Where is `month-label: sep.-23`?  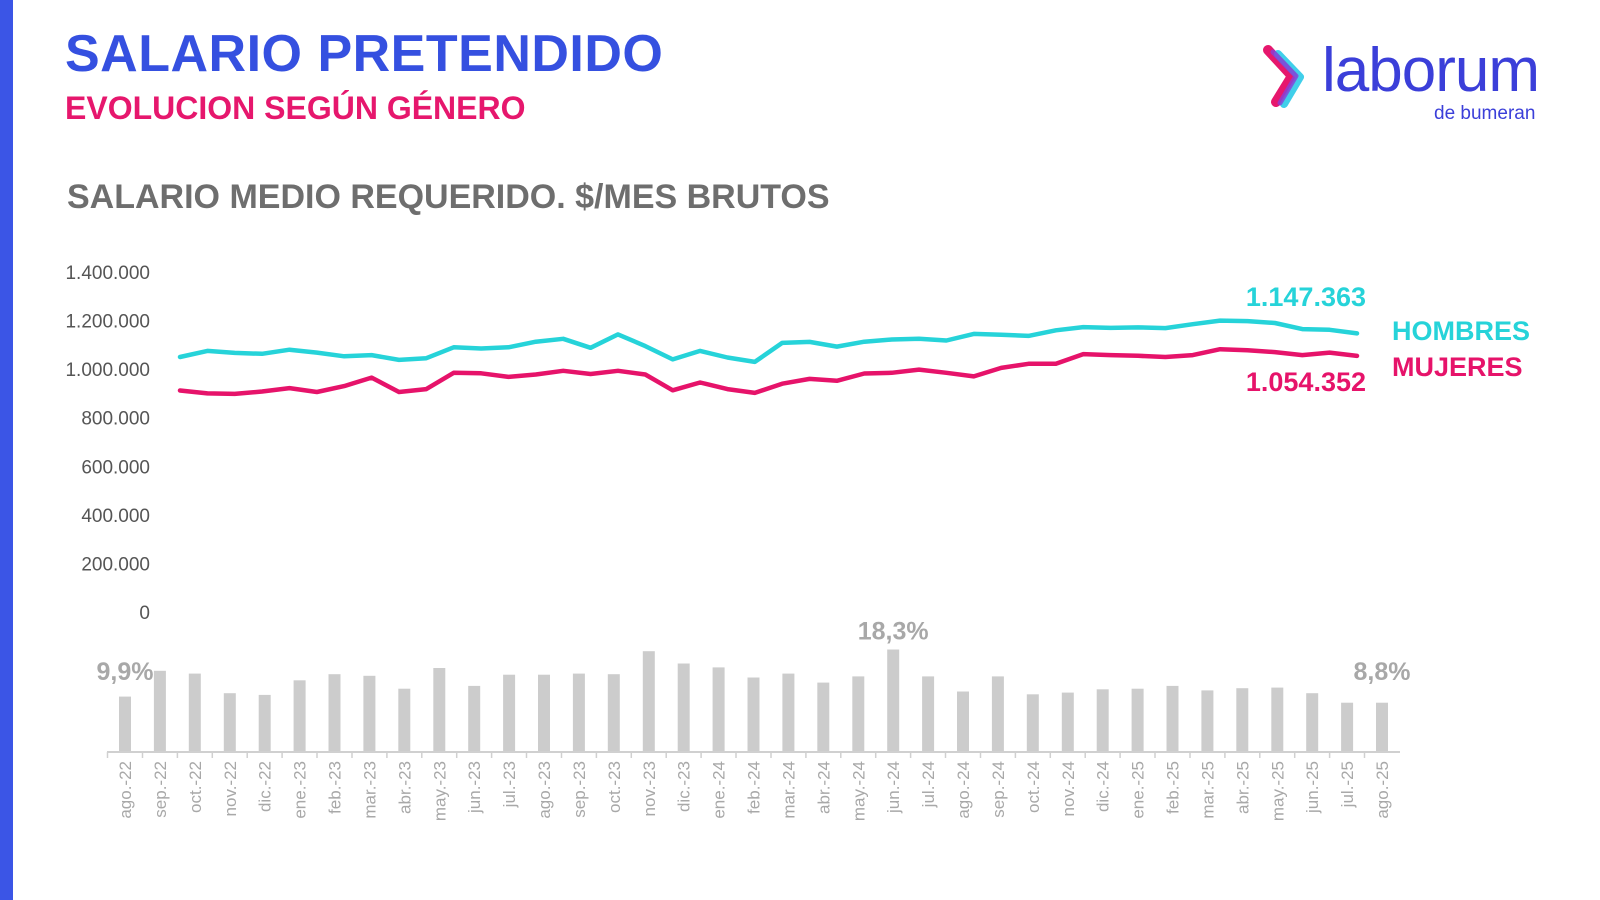 month-label: sep.-23 is located at coordinates (579, 789).